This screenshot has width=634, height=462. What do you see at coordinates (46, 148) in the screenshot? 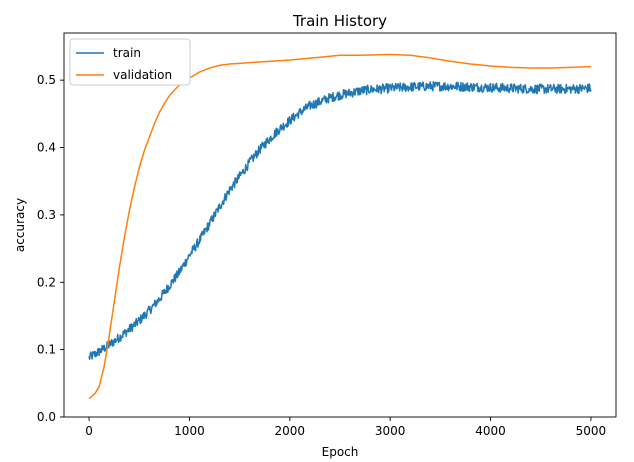
I see `y-tick-label: 0.4` at bounding box center [46, 148].